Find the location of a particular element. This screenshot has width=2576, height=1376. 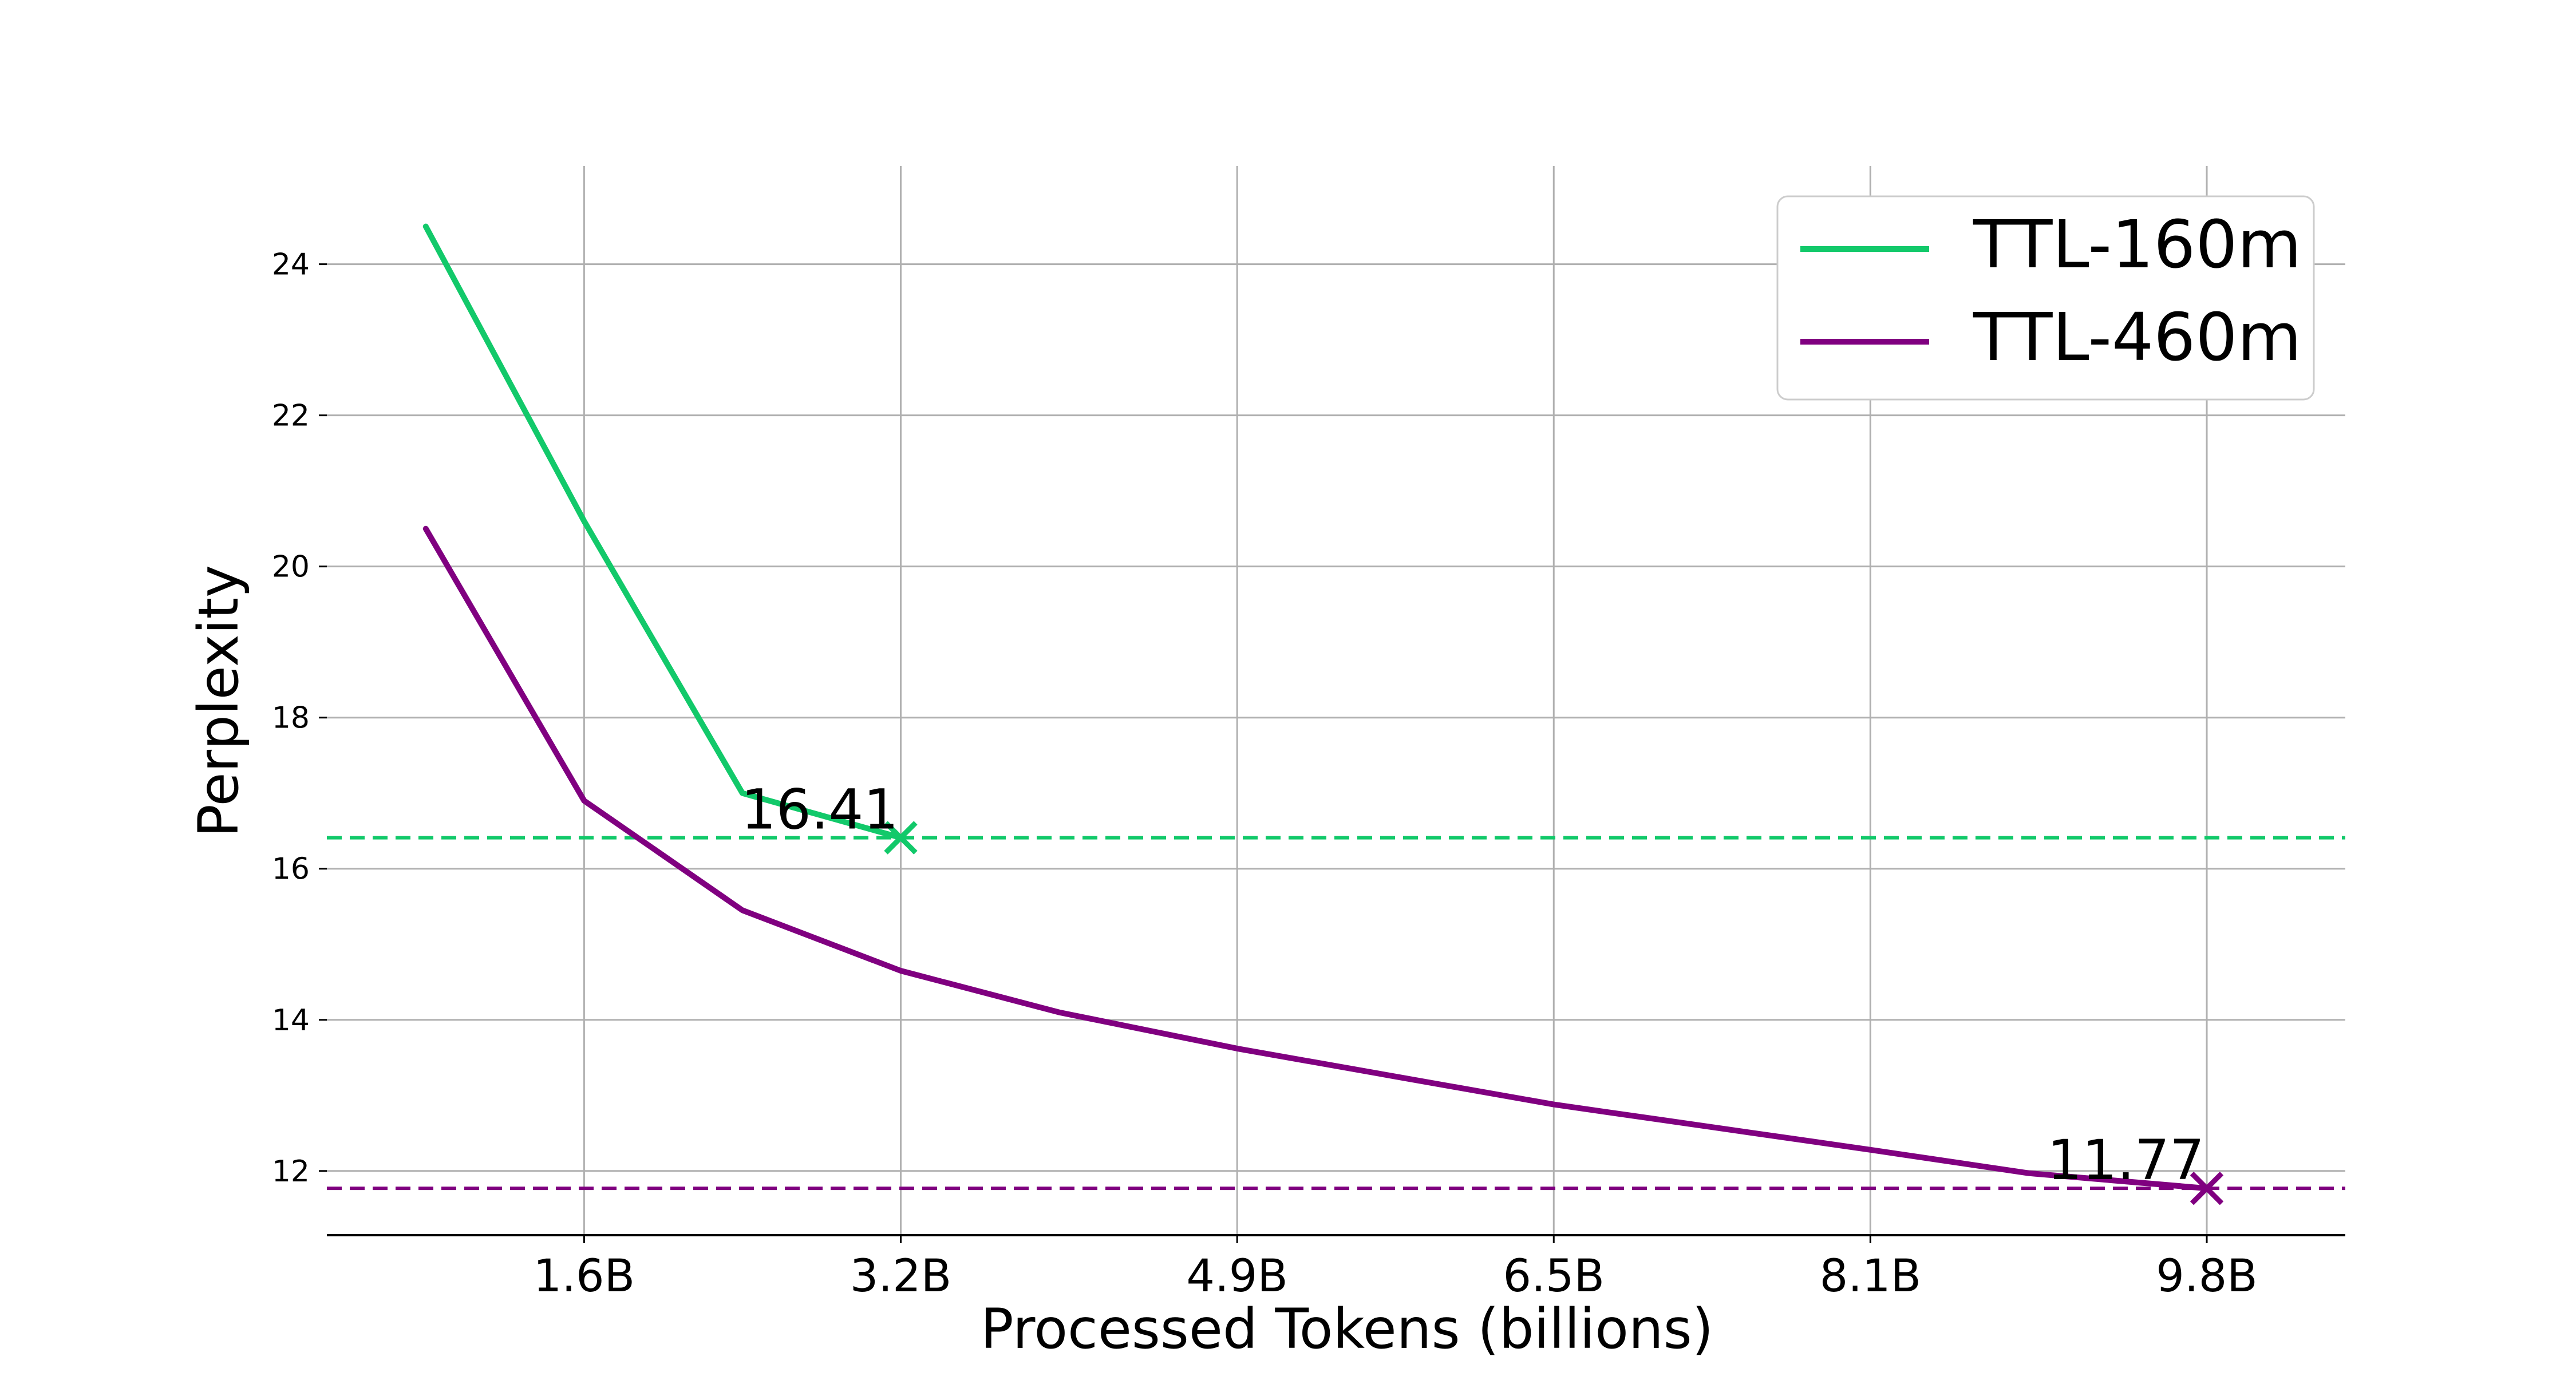

y-tick-label: 22 is located at coordinates (291, 416).